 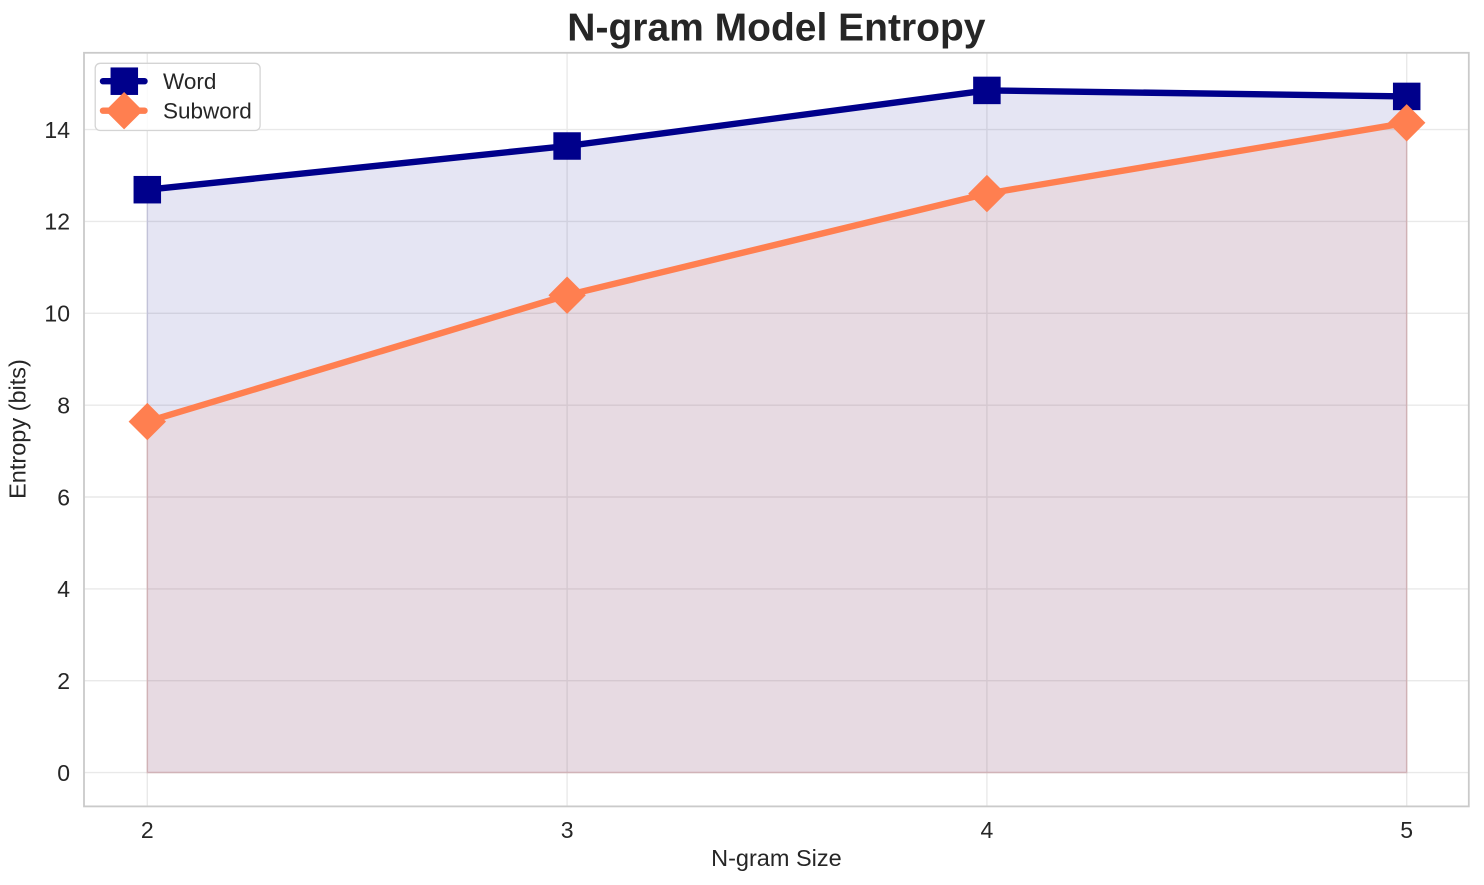 I want to click on svg-text: 12, so click(x=57, y=222).